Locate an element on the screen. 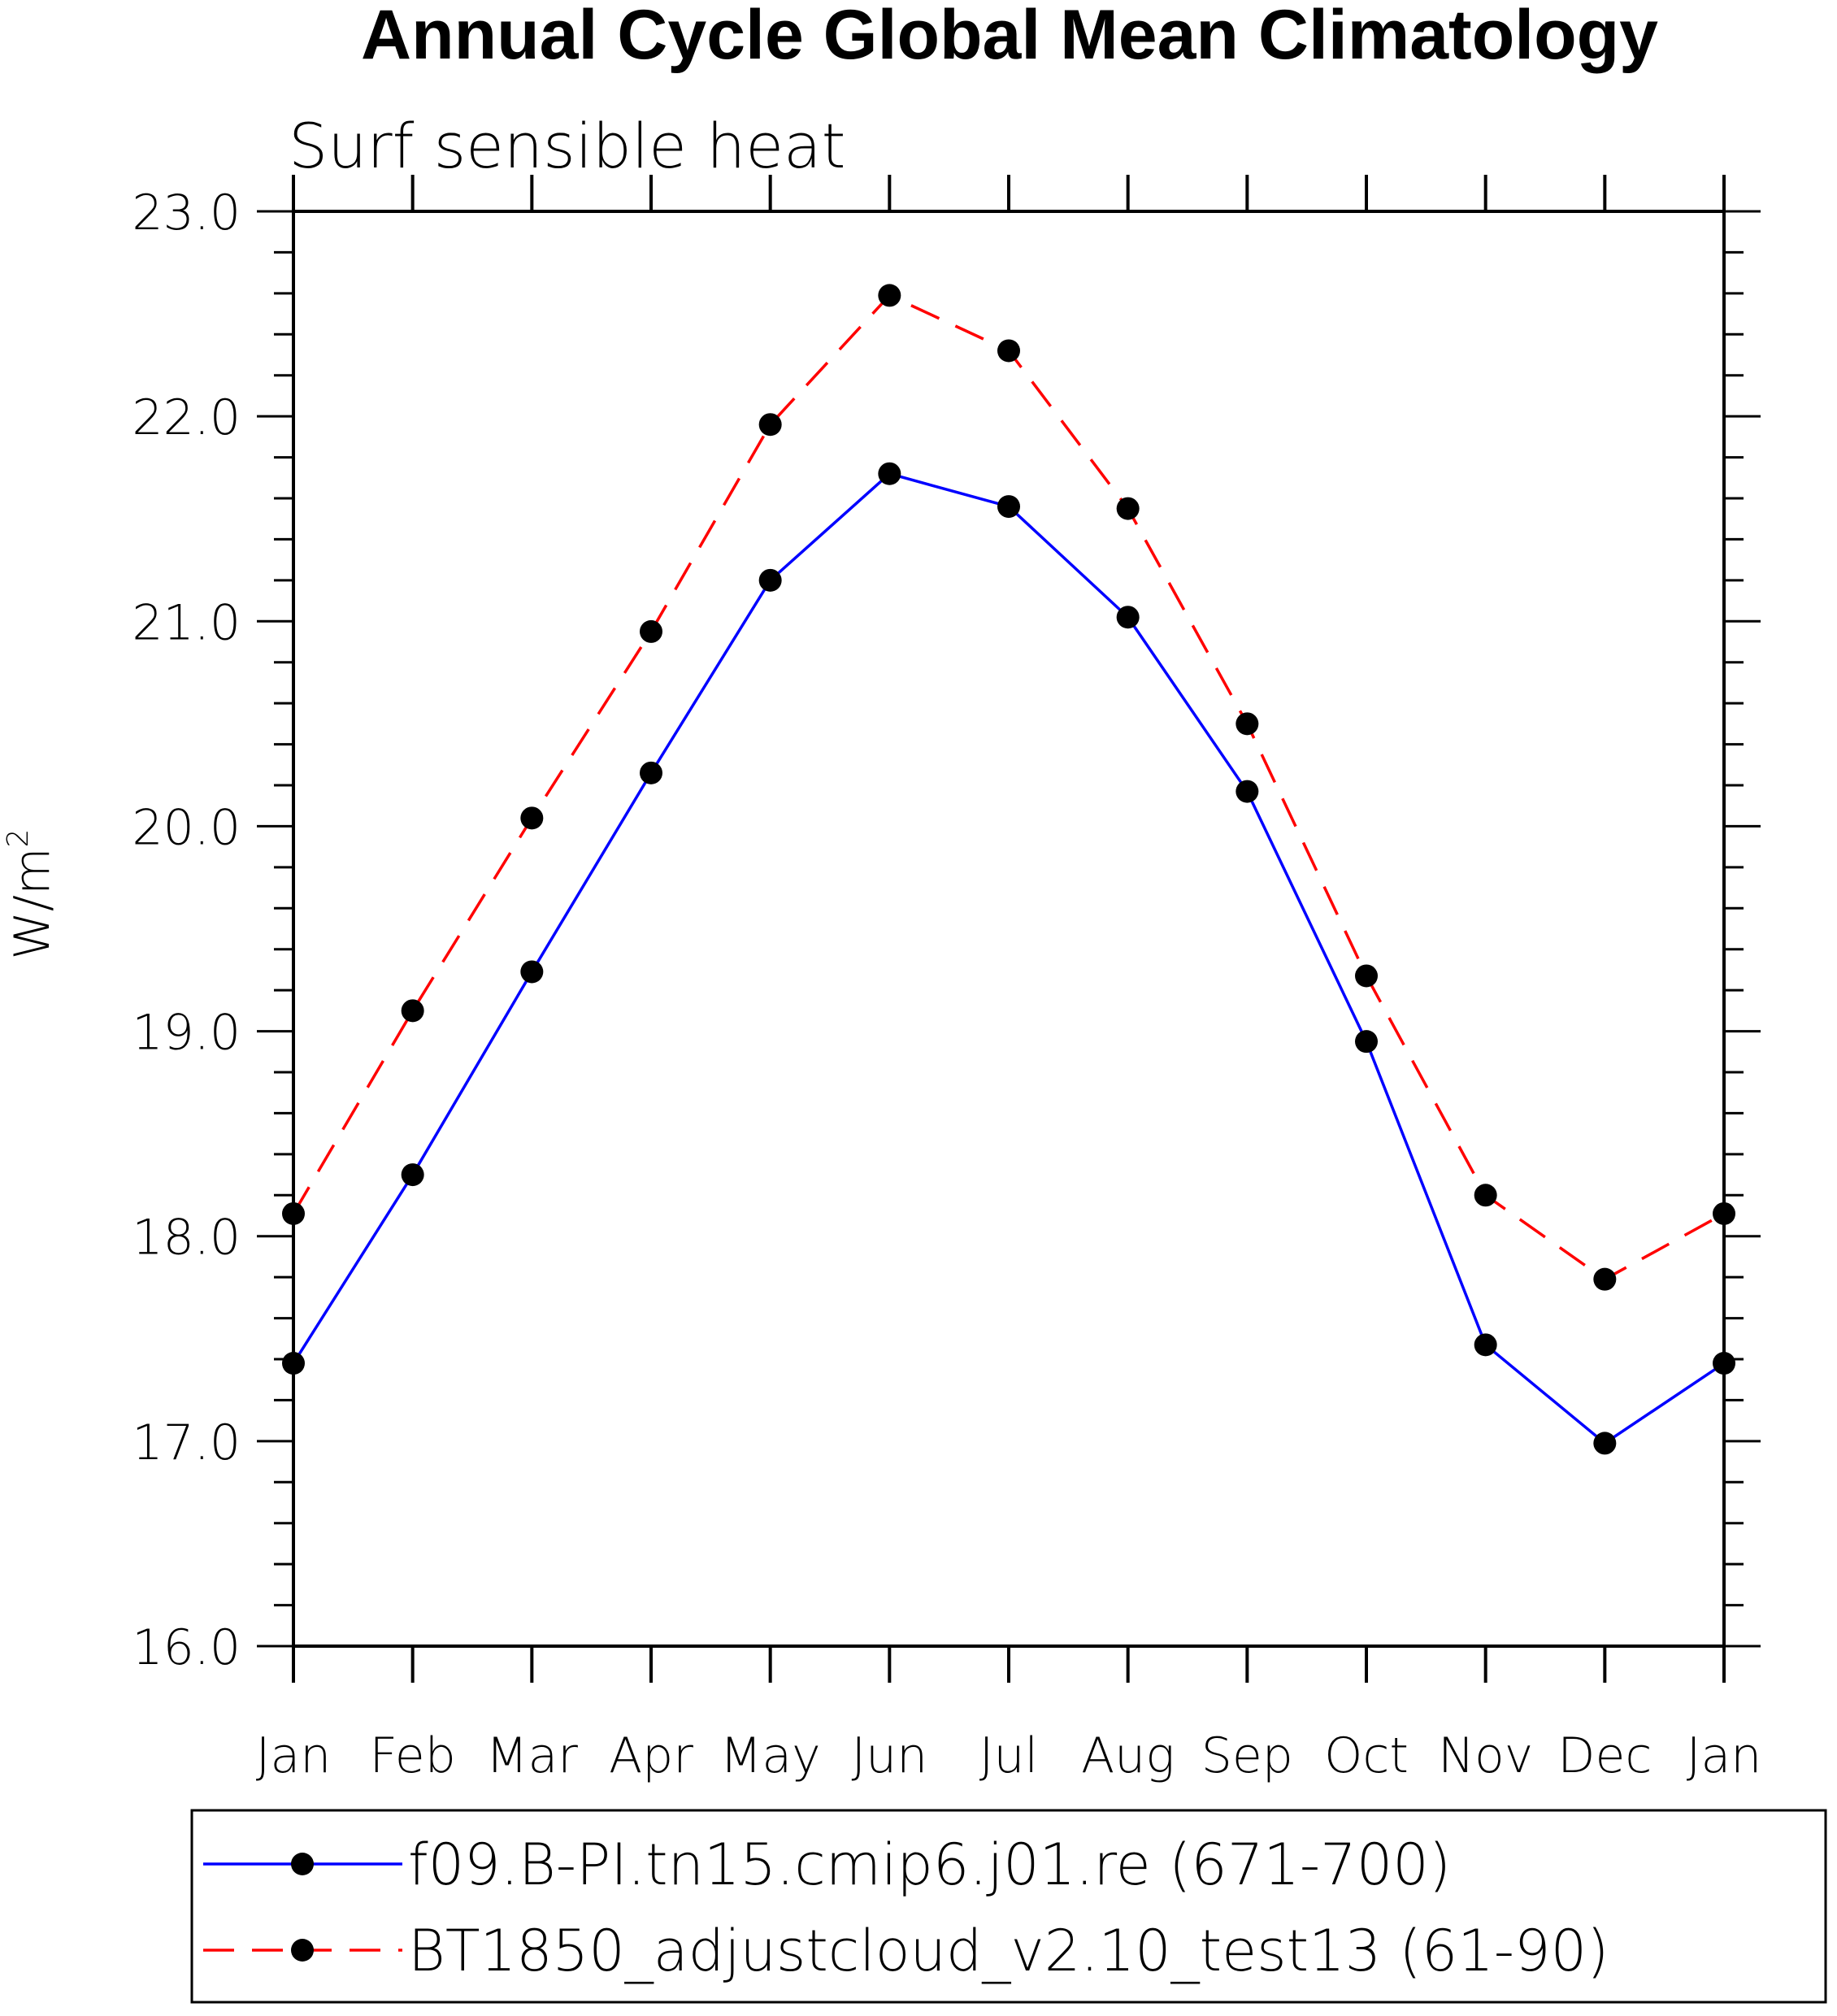  y-axis-label: W/m2 is located at coordinates (31, 894).